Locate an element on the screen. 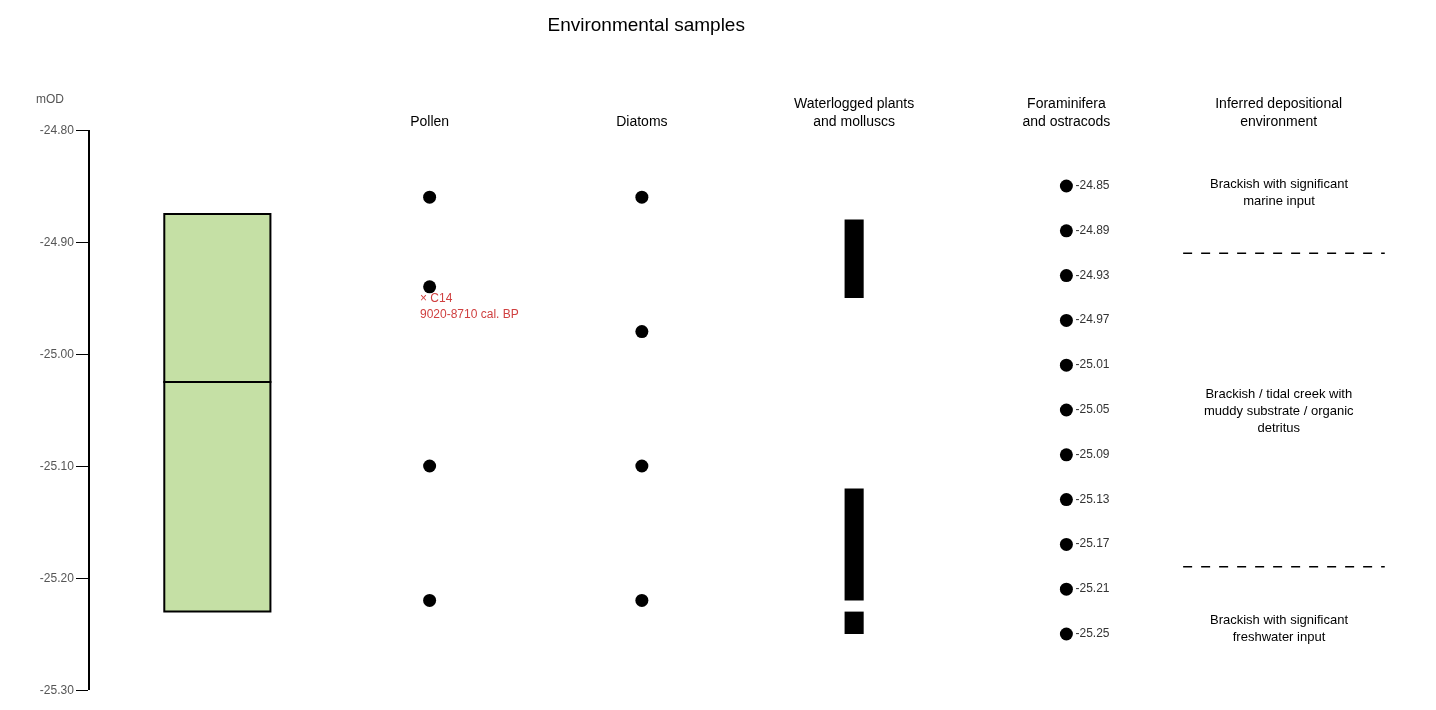 The image size is (1436, 710). data-label: -25.09 is located at coordinates (1092, 453).